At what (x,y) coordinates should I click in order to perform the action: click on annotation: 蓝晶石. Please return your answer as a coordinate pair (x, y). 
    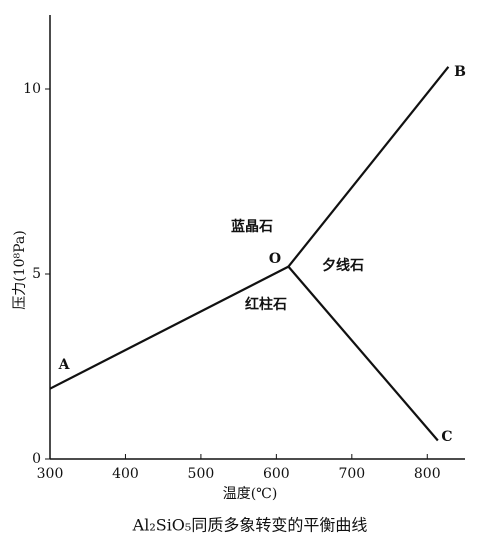
    Looking at the image, I should click on (252, 226).